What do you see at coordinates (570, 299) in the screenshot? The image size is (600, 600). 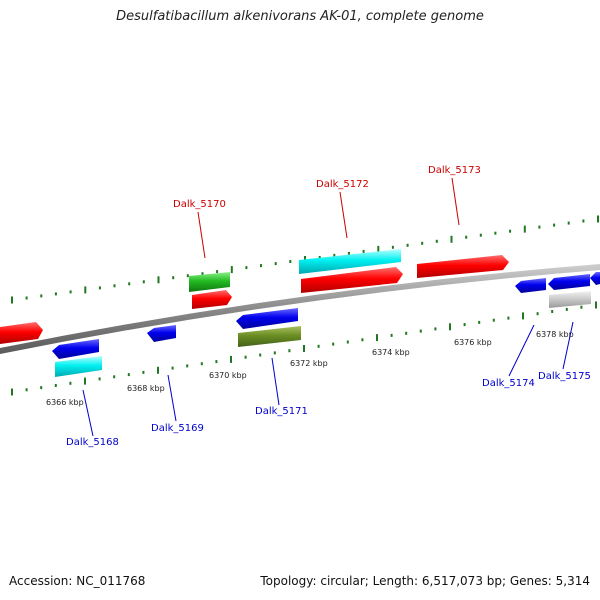 I see `gene-box-gray` at bounding box center [570, 299].